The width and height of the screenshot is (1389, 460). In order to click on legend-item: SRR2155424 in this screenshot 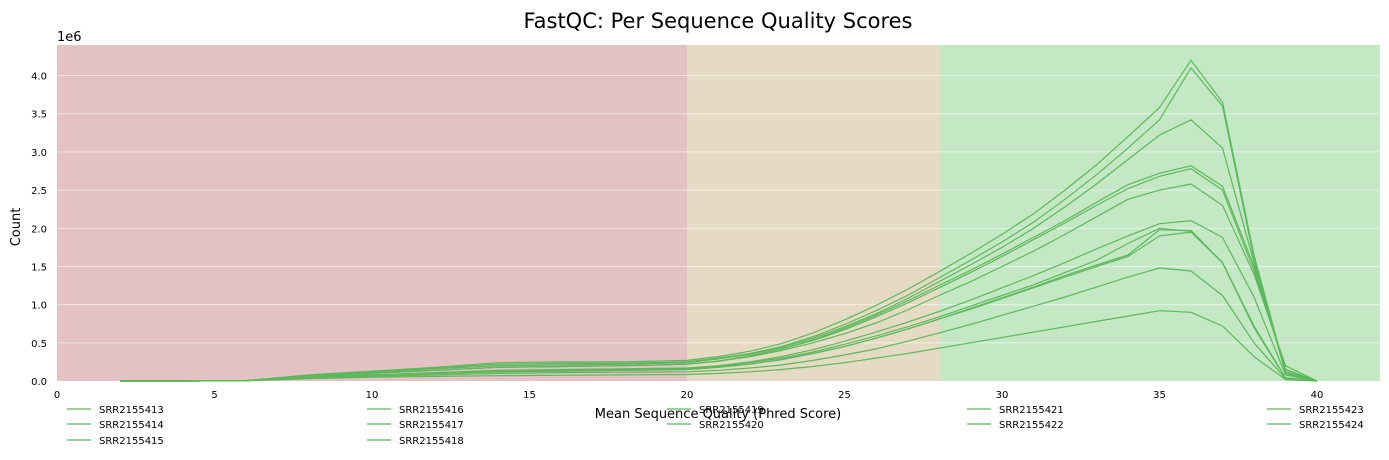, I will do `click(1315, 425)`.